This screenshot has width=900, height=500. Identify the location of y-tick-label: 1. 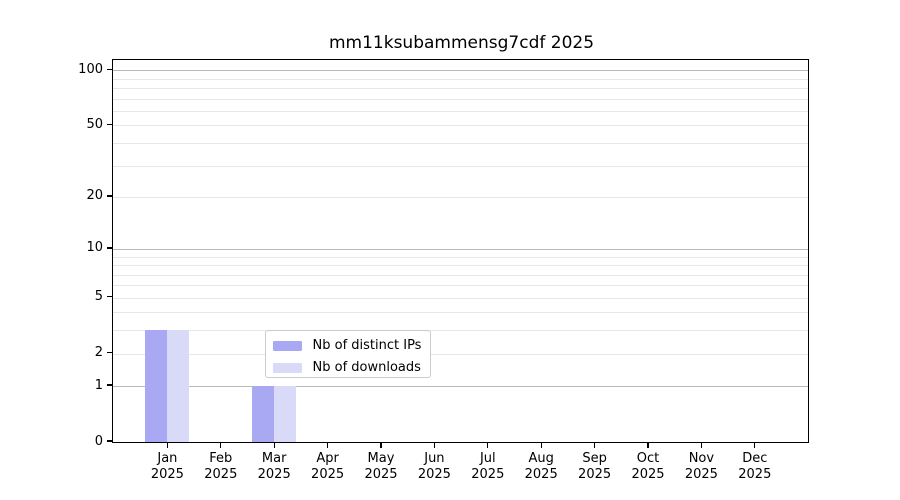
(98, 385).